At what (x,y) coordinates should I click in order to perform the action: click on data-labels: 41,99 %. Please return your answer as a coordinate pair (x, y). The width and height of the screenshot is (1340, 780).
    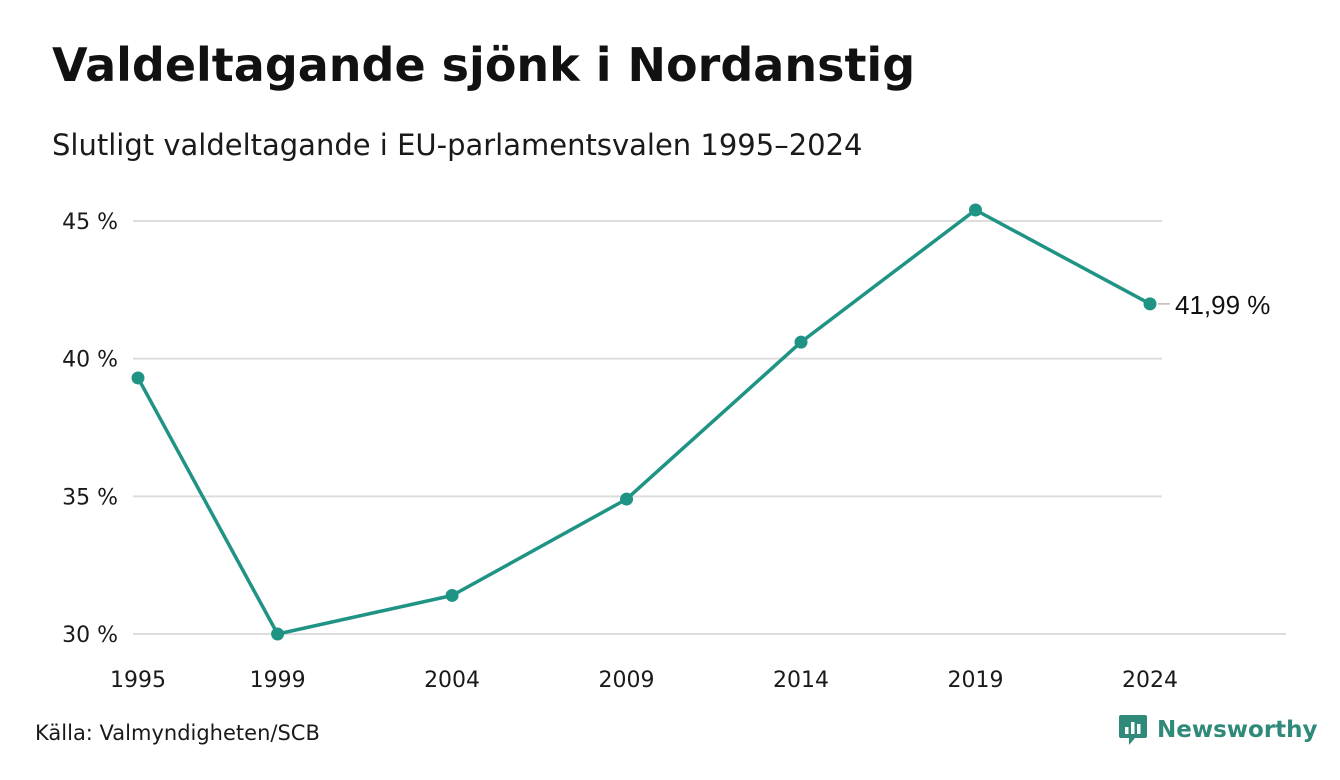
    Looking at the image, I should click on (1214, 305).